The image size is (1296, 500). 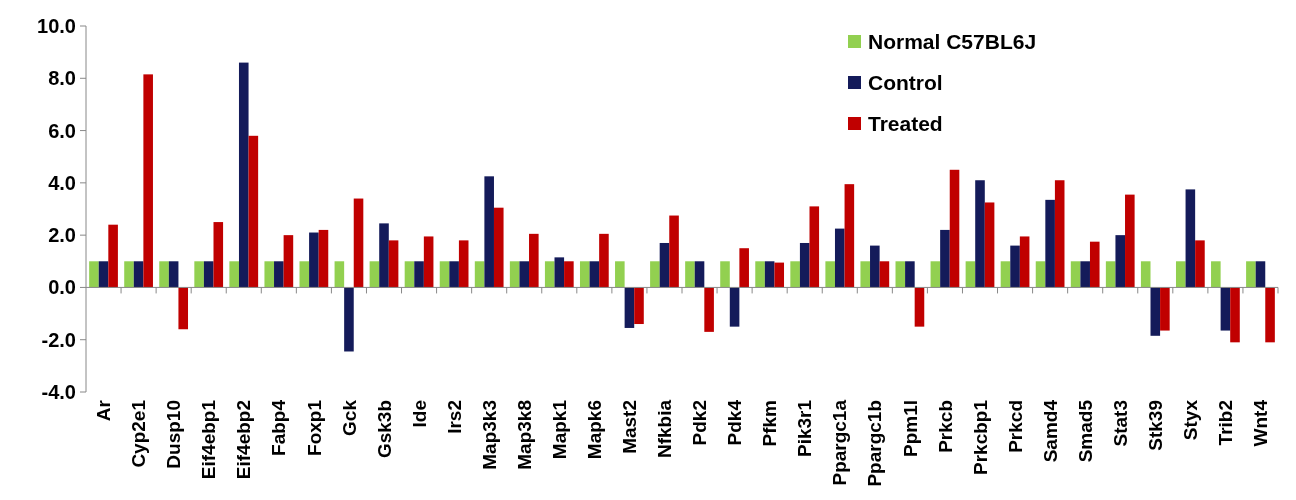 What do you see at coordinates (384, 429) in the screenshot?
I see `x-tick-label: Gsk3b` at bounding box center [384, 429].